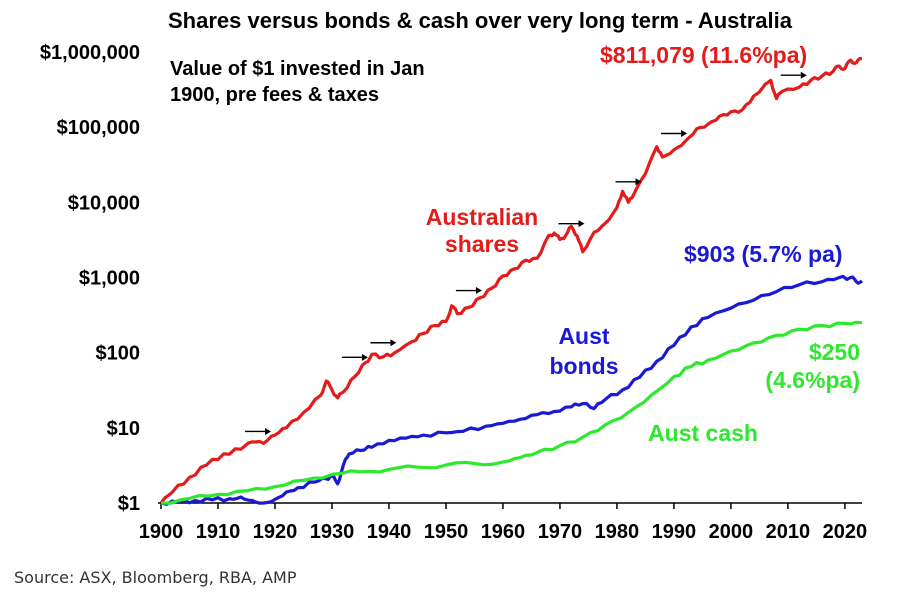 The image size is (912, 605). What do you see at coordinates (845, 532) in the screenshot?
I see `x-tick-label: 2020` at bounding box center [845, 532].